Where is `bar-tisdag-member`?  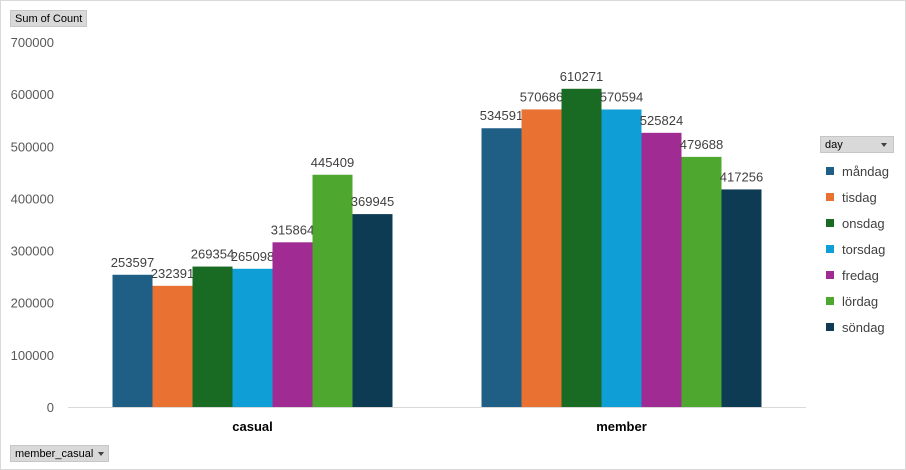
bar-tisdag-member is located at coordinates (541, 258).